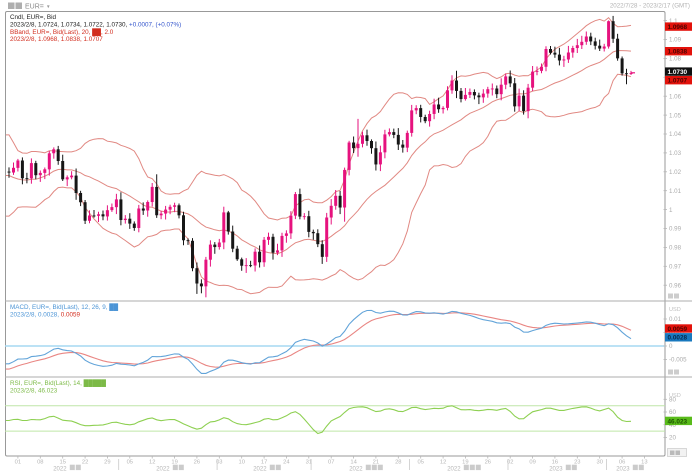 The width and height of the screenshot is (692, 474). I want to click on svg-text: 22, so click(85, 463).